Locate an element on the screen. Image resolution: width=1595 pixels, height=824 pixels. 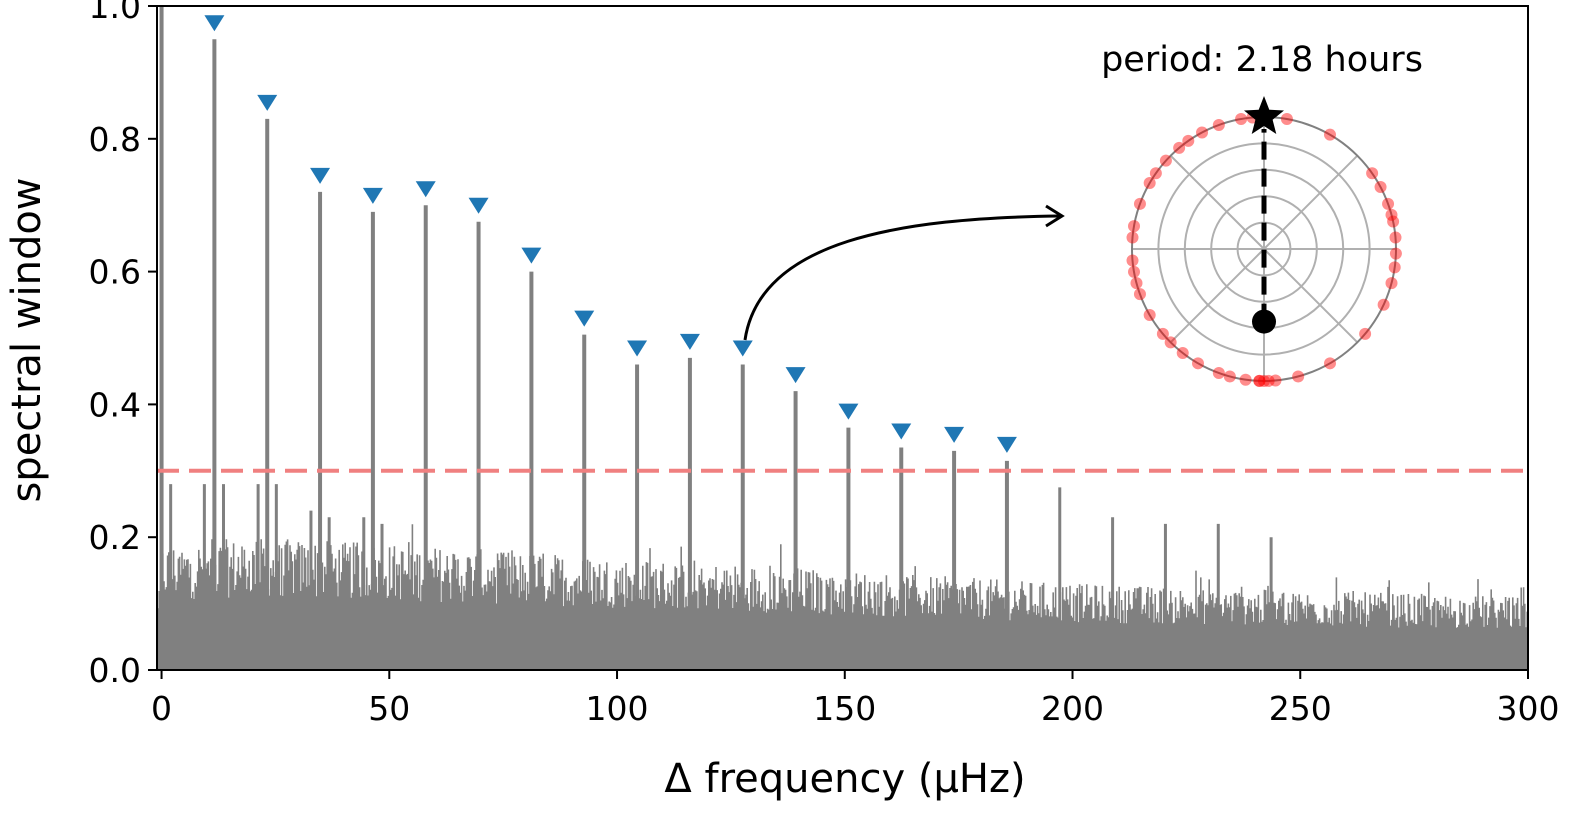
y-tick-label: 0.8 is located at coordinates (115, 139).